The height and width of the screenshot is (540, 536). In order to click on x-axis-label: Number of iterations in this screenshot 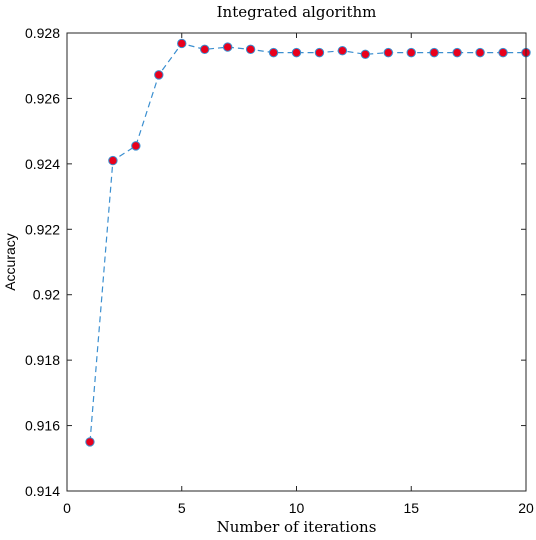, I will do `click(297, 527)`.